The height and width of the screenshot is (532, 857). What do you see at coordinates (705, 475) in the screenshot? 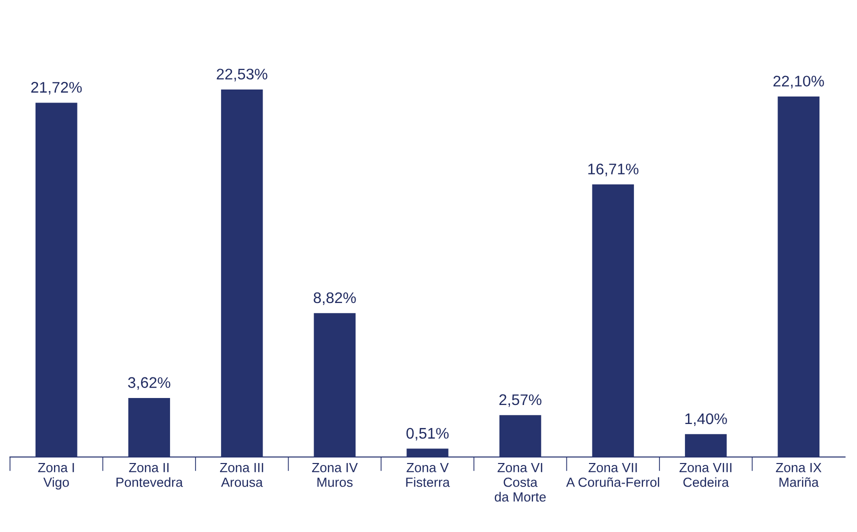
I see `x-tick-label: Zona VIII Cedeira` at bounding box center [705, 475].